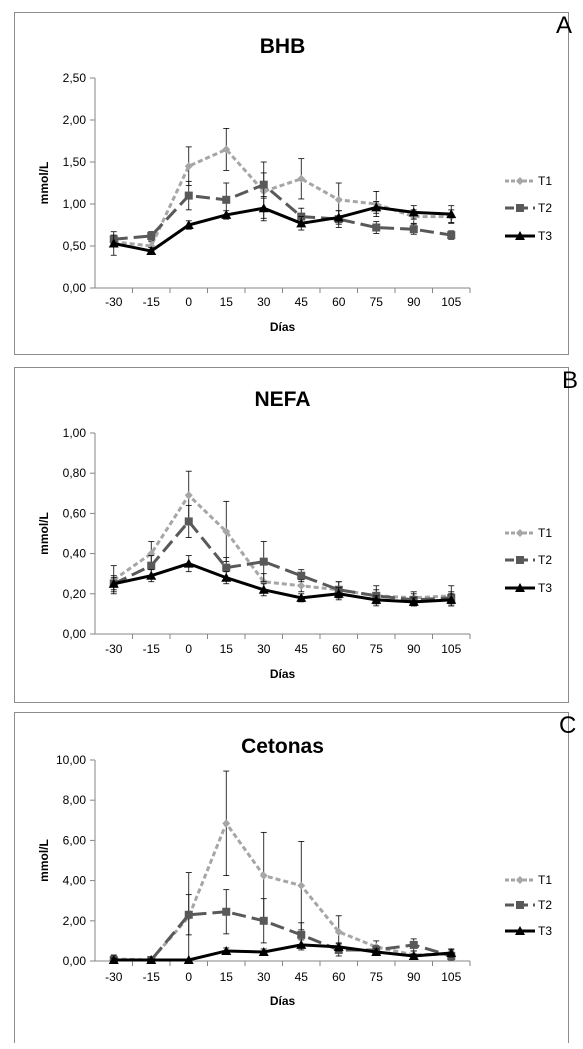 The width and height of the screenshot is (583, 1049). What do you see at coordinates (282, 399) in the screenshot?
I see `chart-title: NEFA` at bounding box center [282, 399].